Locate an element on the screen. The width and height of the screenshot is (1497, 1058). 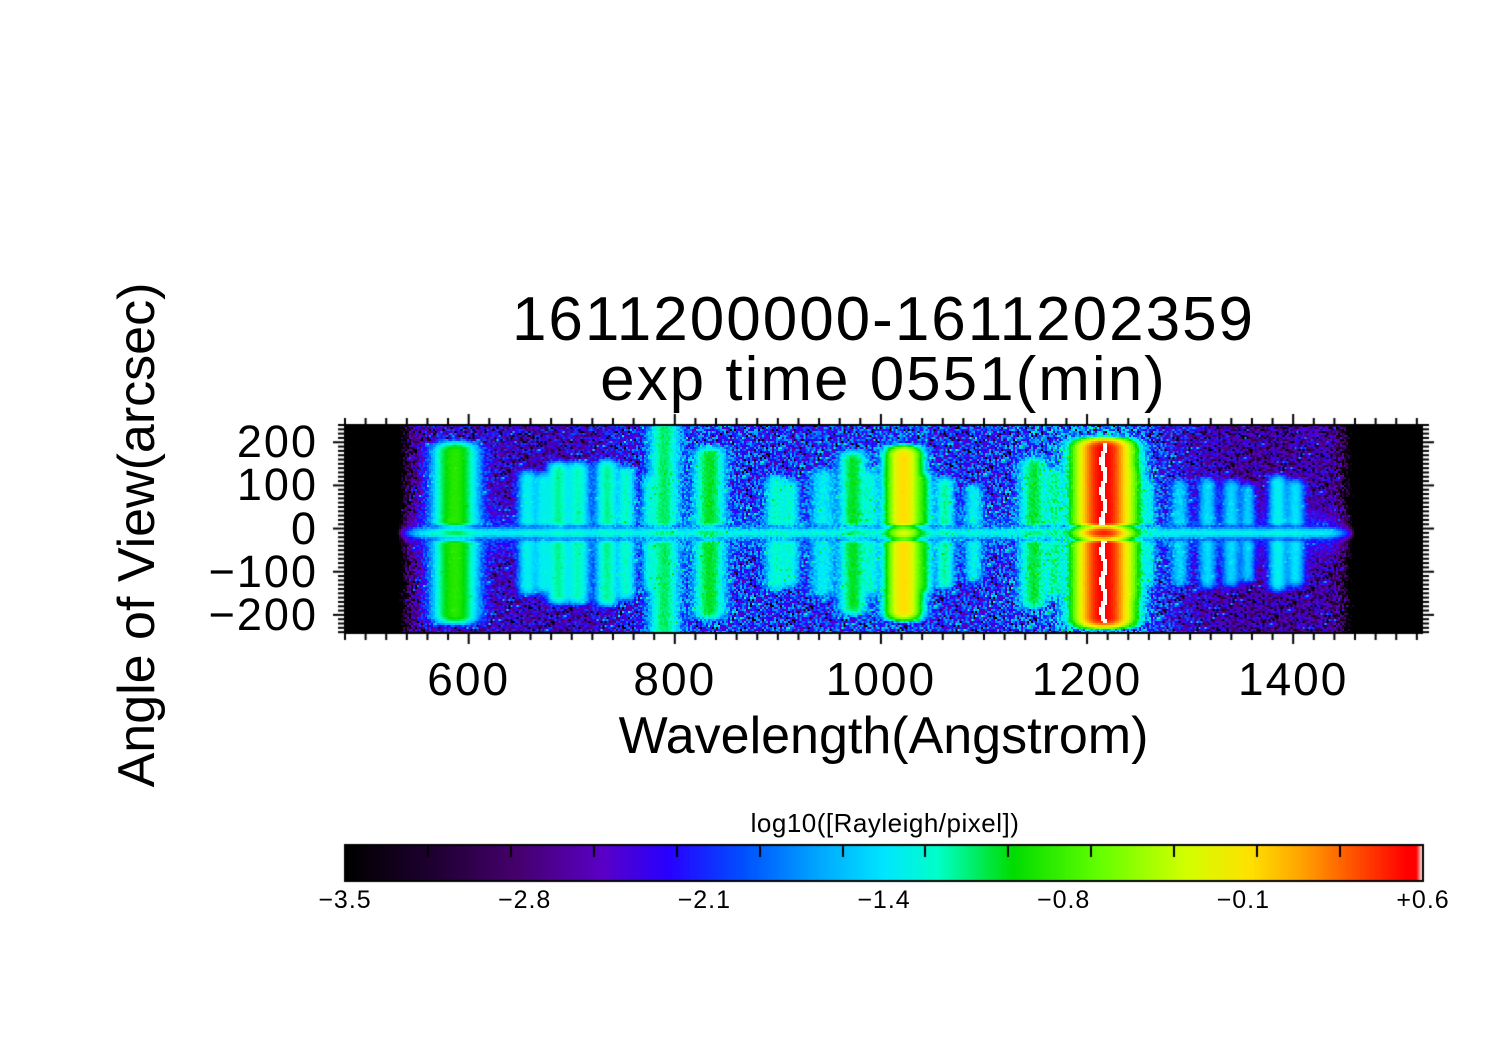
colorbar-tick-label-6: +0.6 is located at coordinates (1423, 900).